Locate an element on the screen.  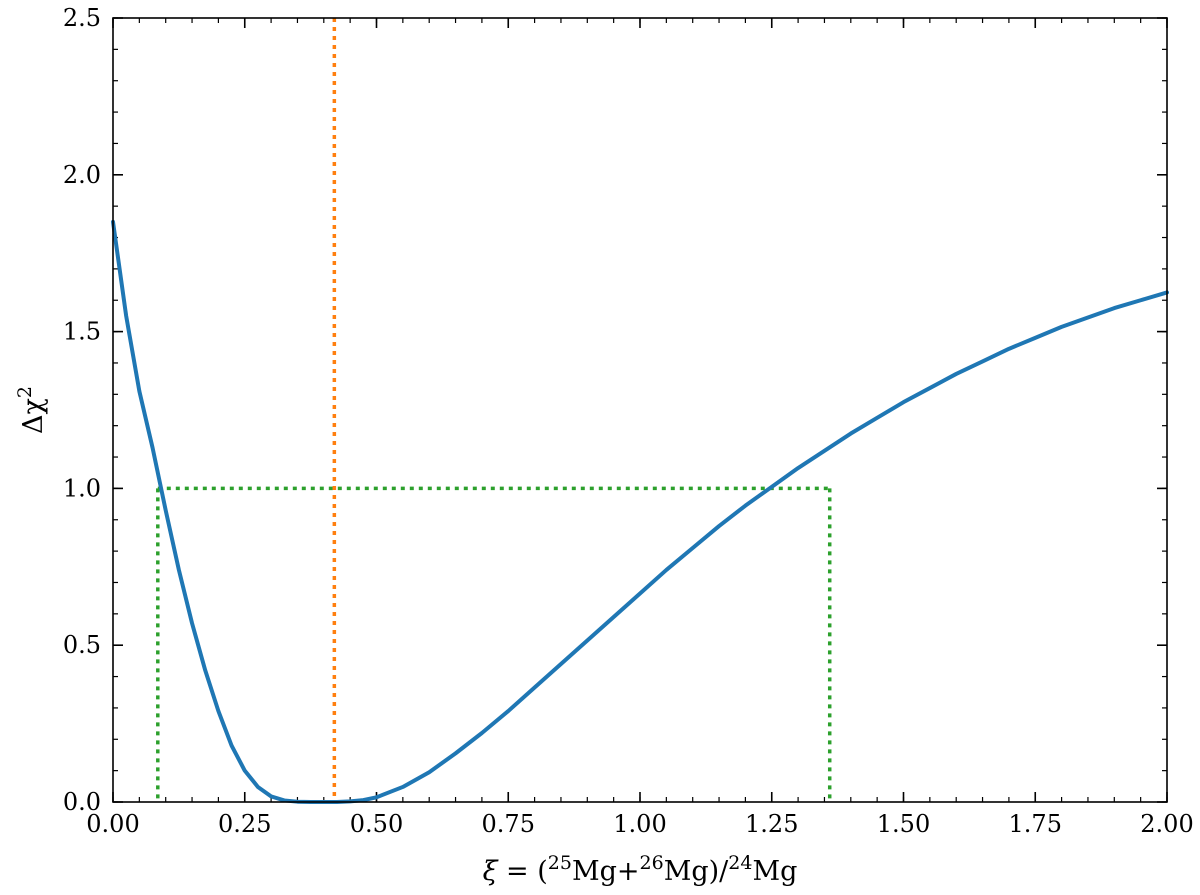
x-axis-label-text1: Mg+ is located at coordinates (606, 871).